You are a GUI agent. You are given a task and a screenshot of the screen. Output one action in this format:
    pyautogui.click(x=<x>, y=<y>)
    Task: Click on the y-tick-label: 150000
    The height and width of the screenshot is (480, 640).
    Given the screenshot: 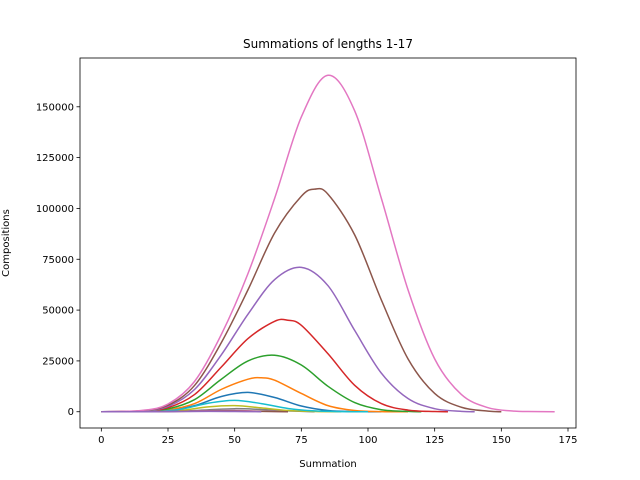 What is the action you would take?
    pyautogui.click(x=55, y=107)
    